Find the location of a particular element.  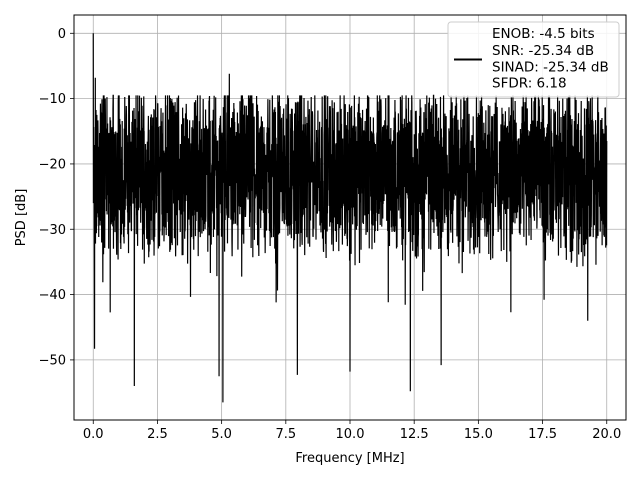

x-axis-label: Frequency [MHz] is located at coordinates (349, 458).